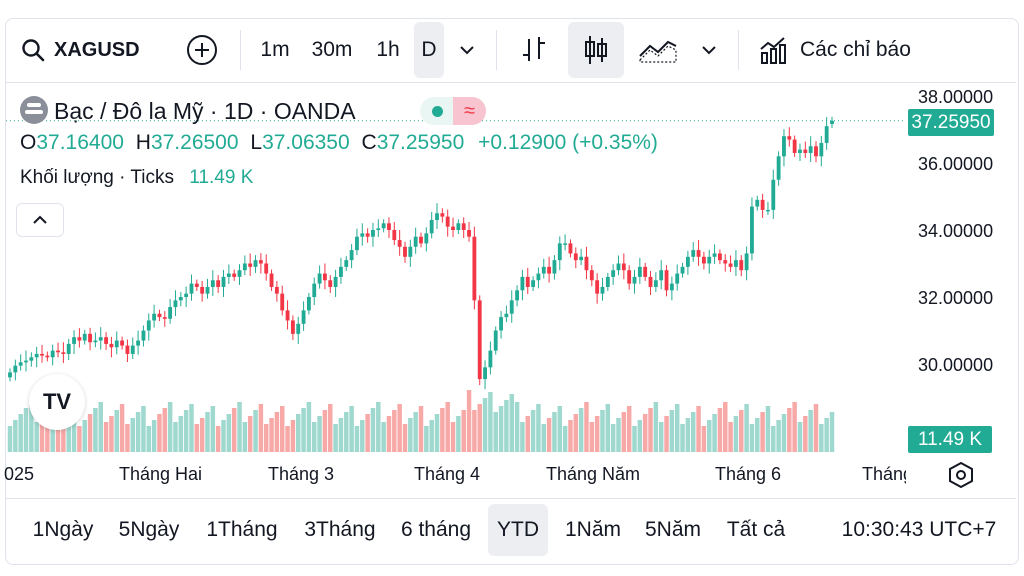  I want to click on range-bar-divider, so click(511, 498).